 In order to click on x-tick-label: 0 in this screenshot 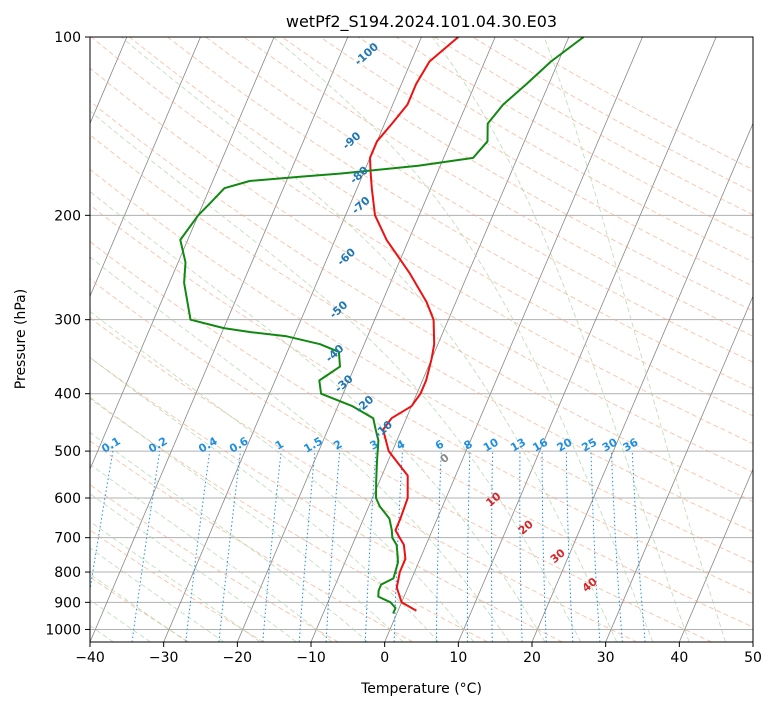, I will do `click(384, 658)`.